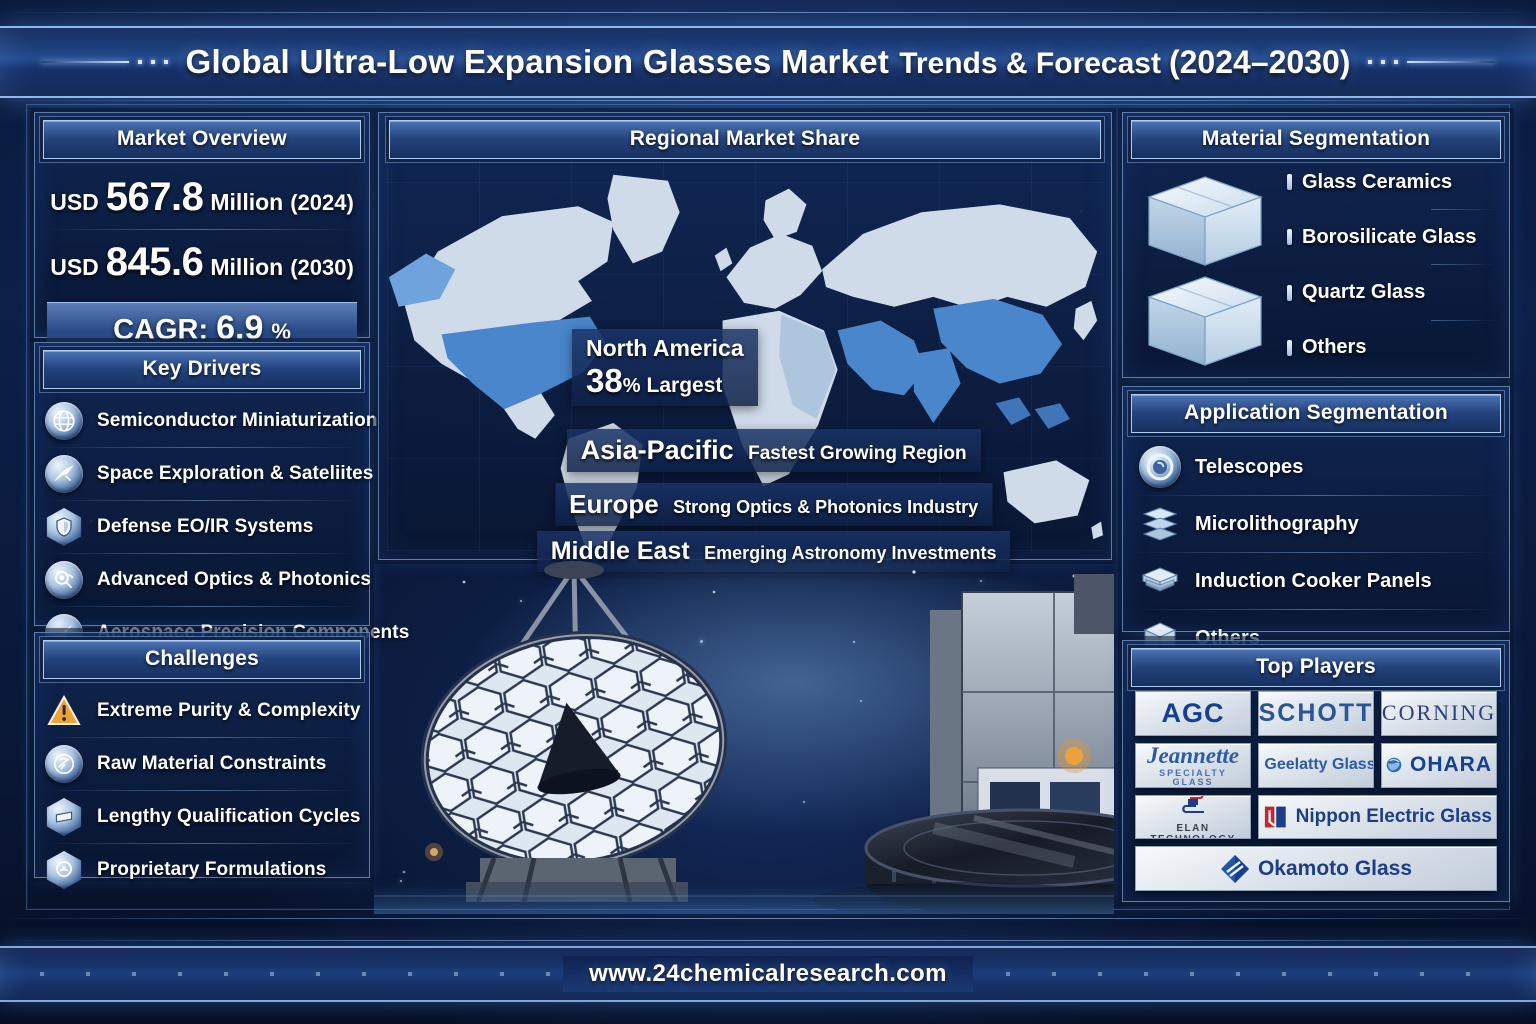  What do you see at coordinates (104, 62) in the screenshot?
I see `title-left-decoration` at bounding box center [104, 62].